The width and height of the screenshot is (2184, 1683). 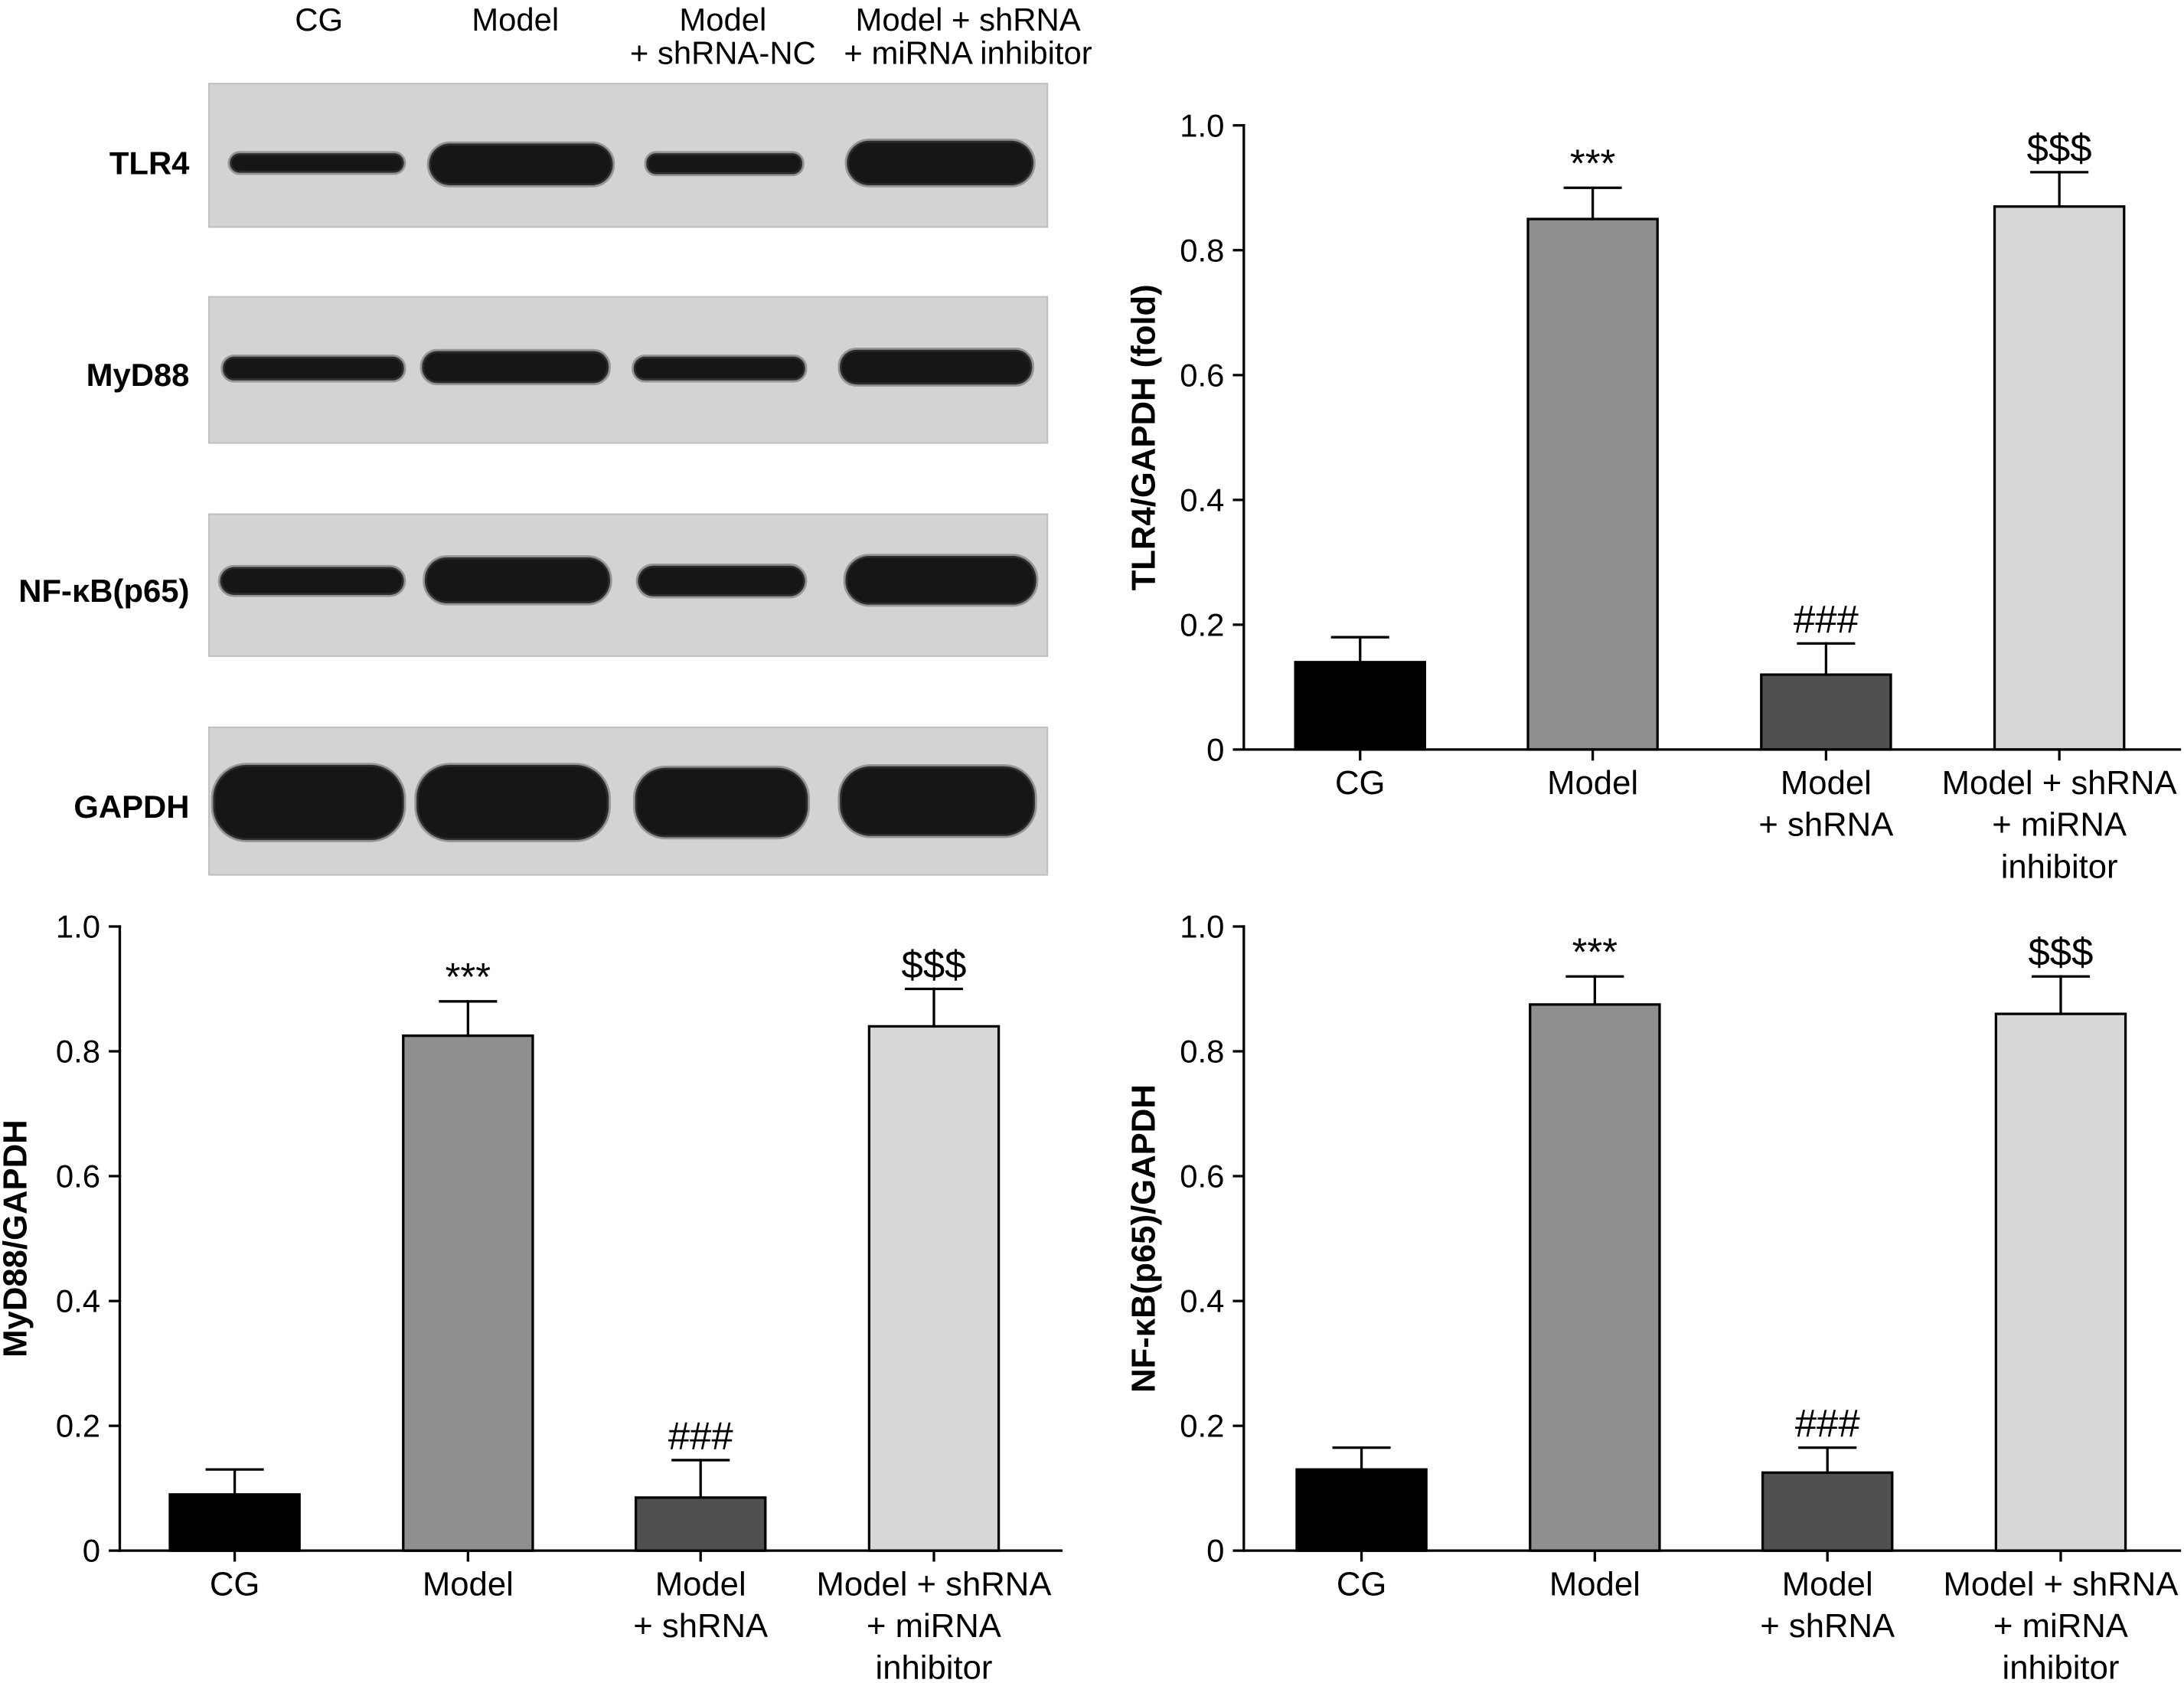 I want to click on lane-label-model-shrna-nc: + shRNA-NC, so click(x=723, y=53).